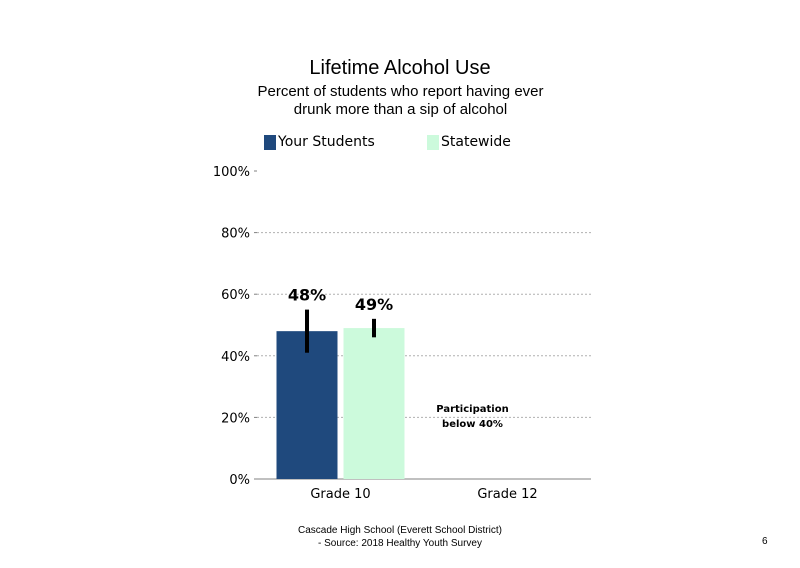 This screenshot has height=568, width=800. Describe the element at coordinates (472, 417) in the screenshot. I see `participation-note: Participation below 40%` at that location.